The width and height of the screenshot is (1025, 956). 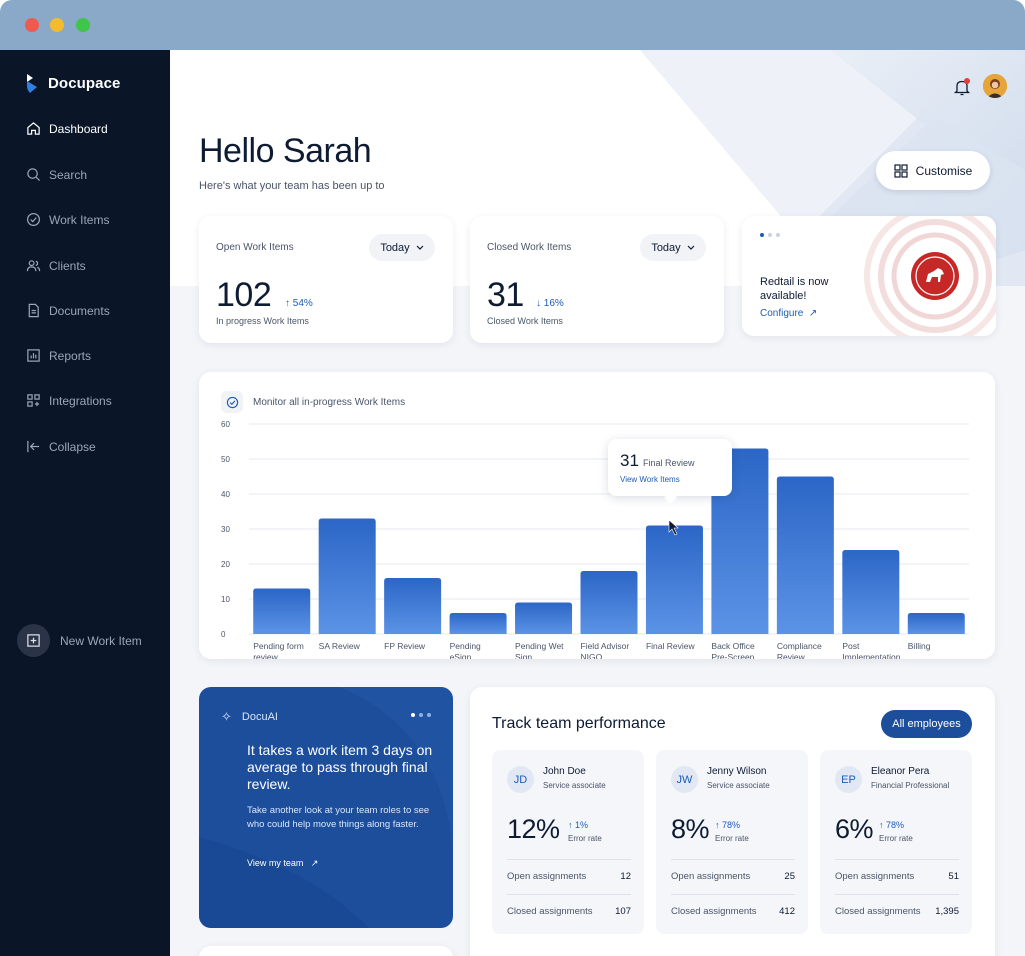 What do you see at coordinates (564, 771) in the screenshot?
I see `employee-name: John Doe` at bounding box center [564, 771].